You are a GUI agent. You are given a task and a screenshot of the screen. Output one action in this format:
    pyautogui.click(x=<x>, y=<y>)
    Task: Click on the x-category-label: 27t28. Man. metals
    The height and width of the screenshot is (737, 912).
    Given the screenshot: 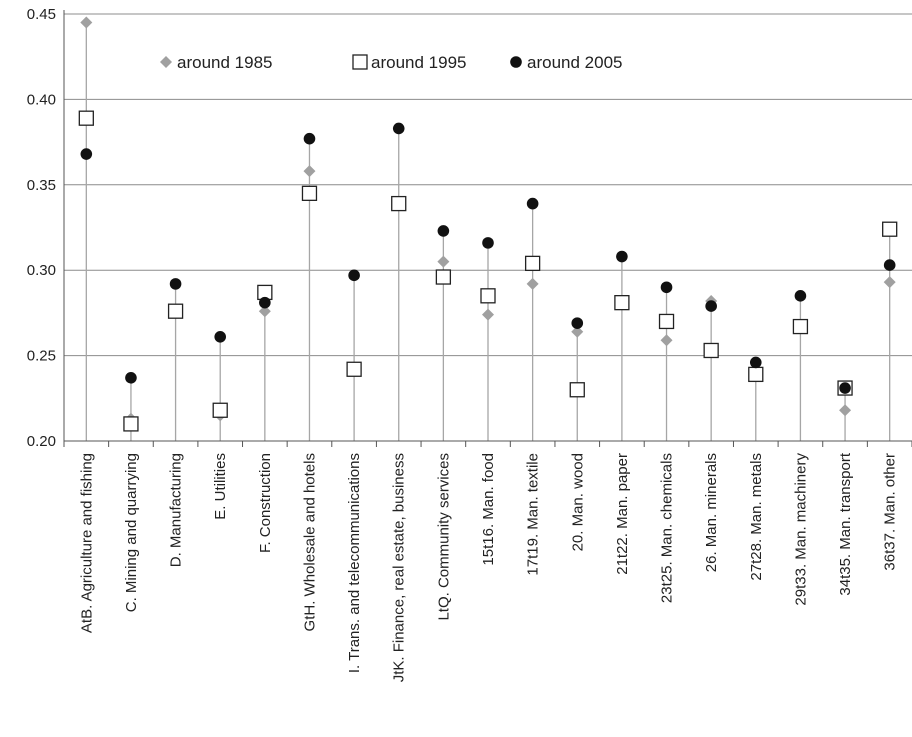 What is the action you would take?
    pyautogui.click(x=756, y=517)
    